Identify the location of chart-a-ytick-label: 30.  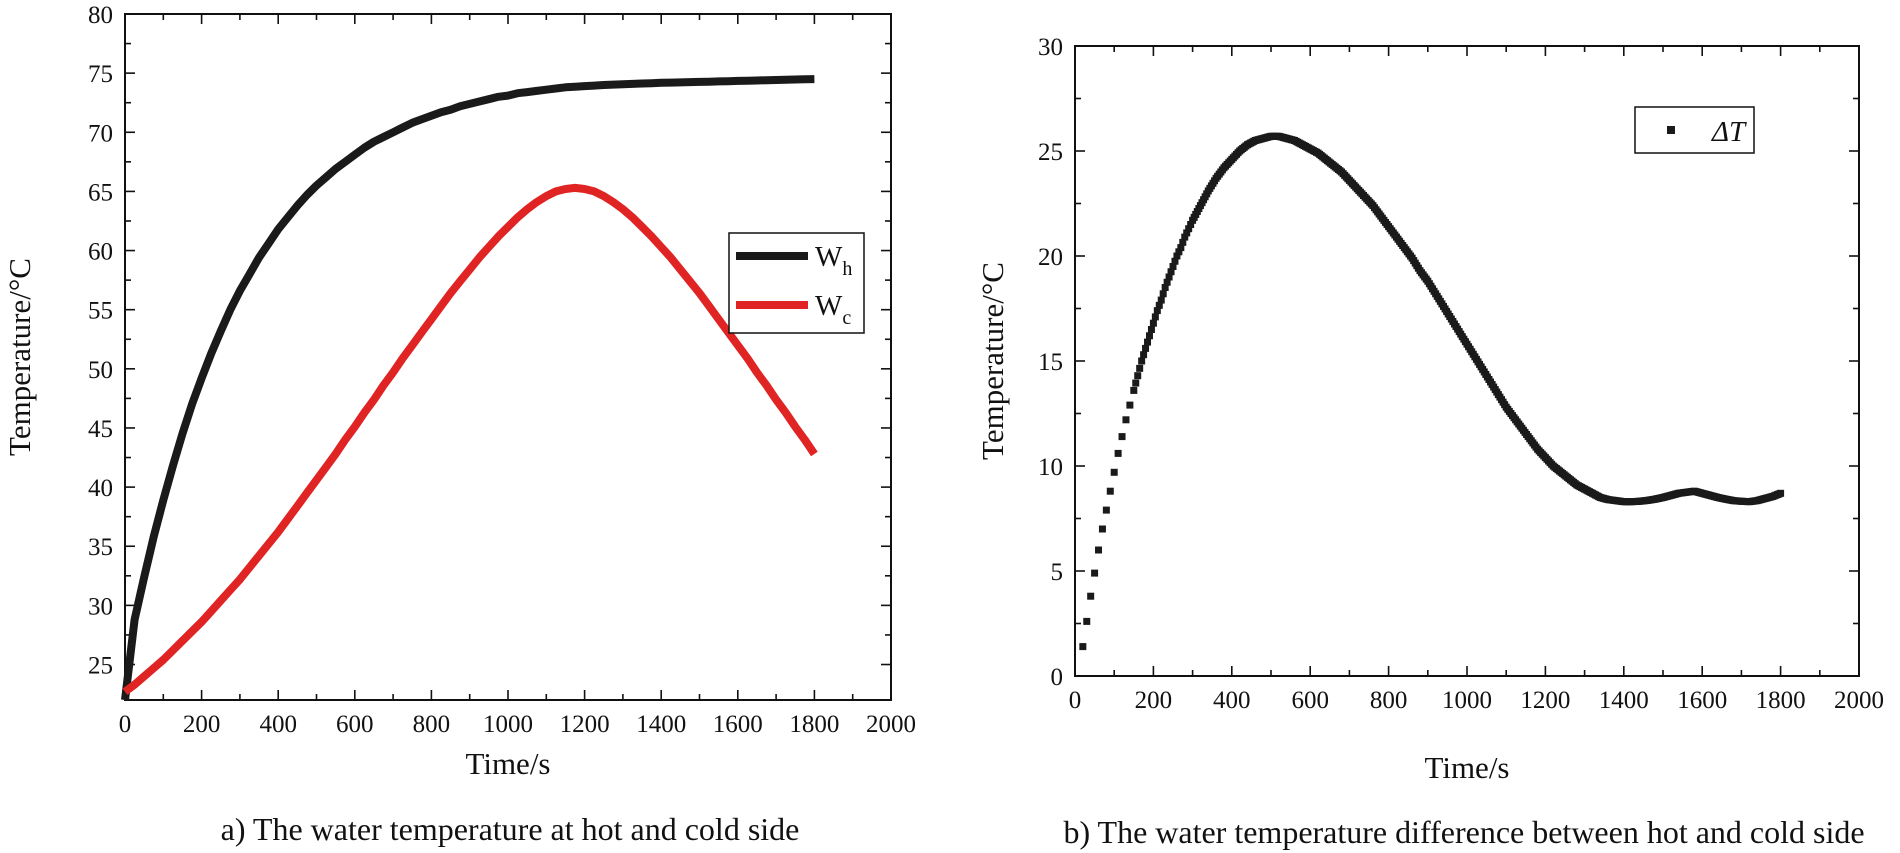
(100, 606).